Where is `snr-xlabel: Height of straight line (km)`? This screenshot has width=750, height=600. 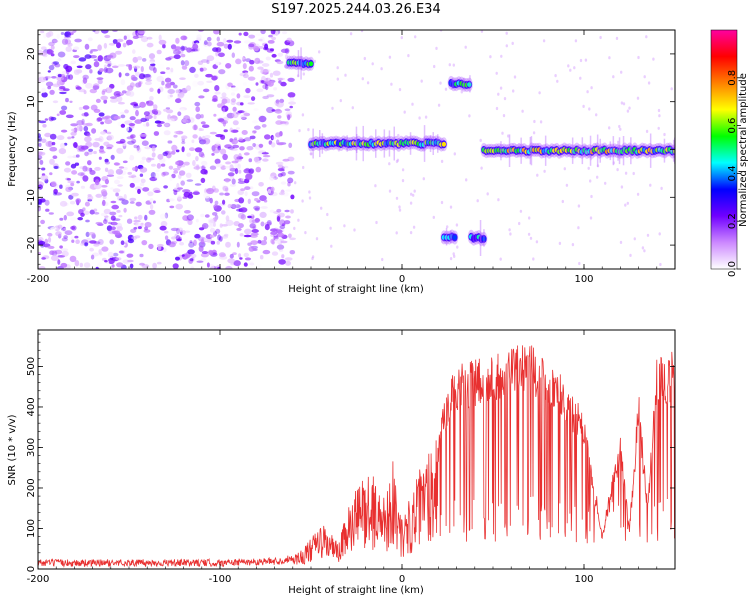
snr-xlabel: Height of straight line (km) is located at coordinates (356, 590).